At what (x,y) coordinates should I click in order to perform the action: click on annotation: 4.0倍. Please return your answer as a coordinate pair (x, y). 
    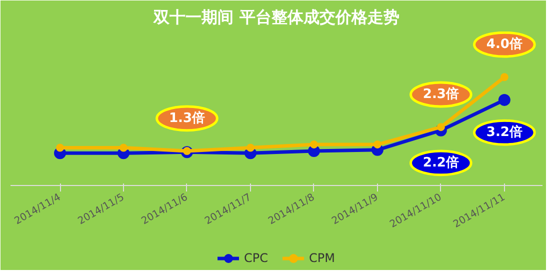
    Looking at the image, I should click on (504, 44).